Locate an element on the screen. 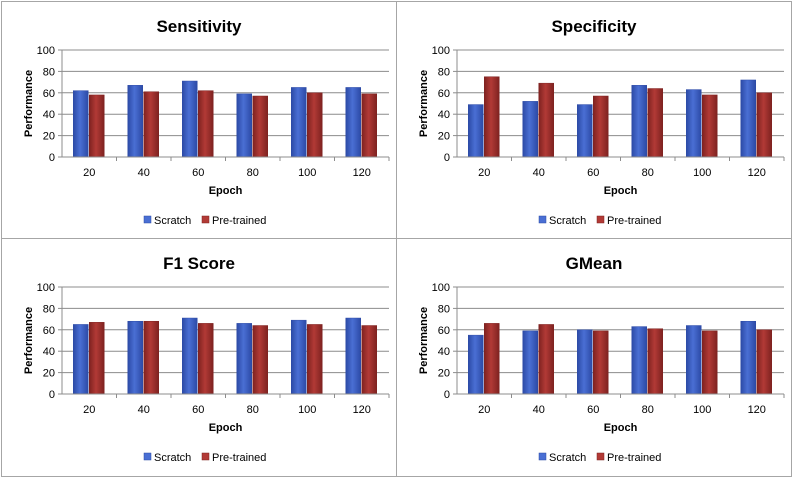  chart-title: Specificity is located at coordinates (594, 26).